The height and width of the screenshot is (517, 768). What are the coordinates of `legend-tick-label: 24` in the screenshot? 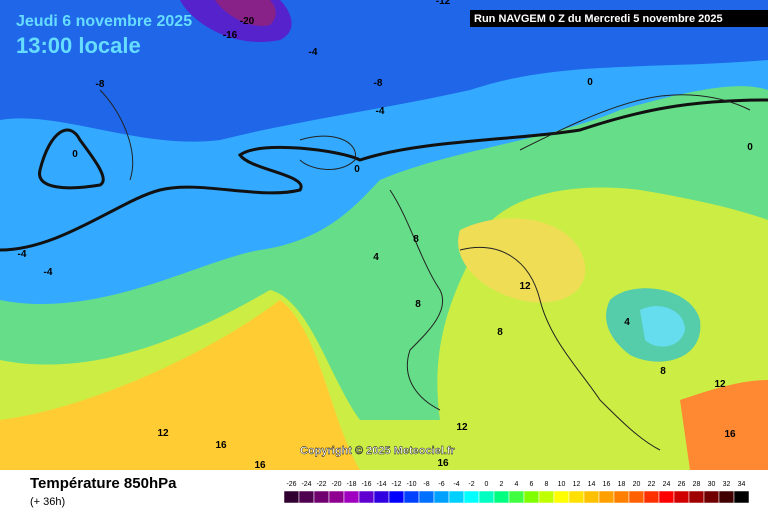 It's located at (667, 484).